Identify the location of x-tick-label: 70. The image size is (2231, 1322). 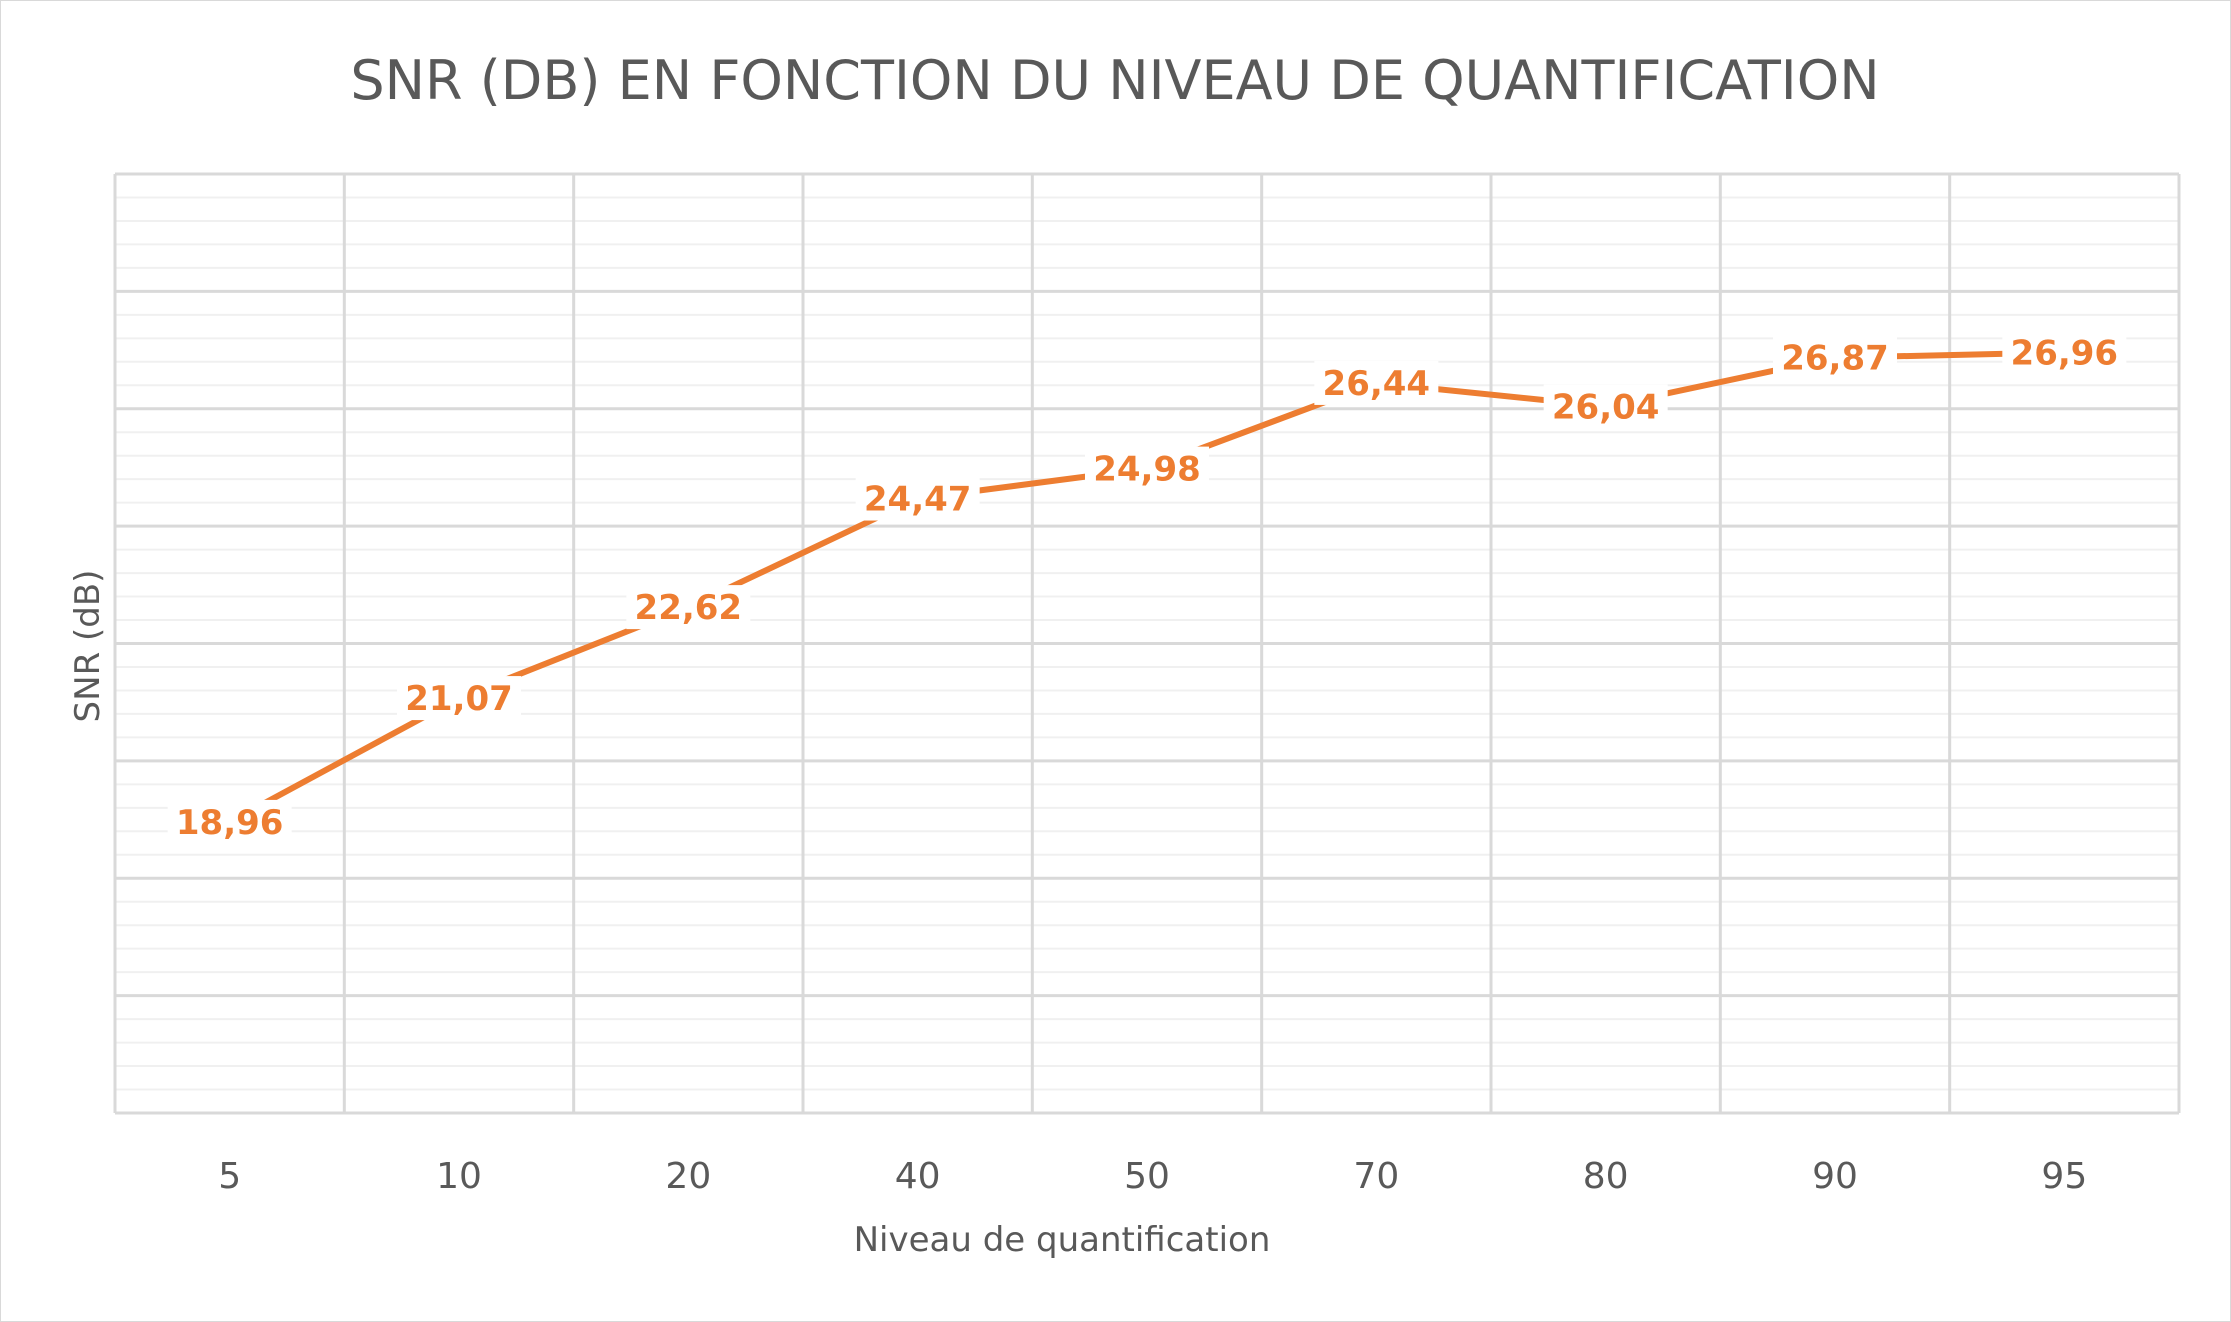
(1376, 1176).